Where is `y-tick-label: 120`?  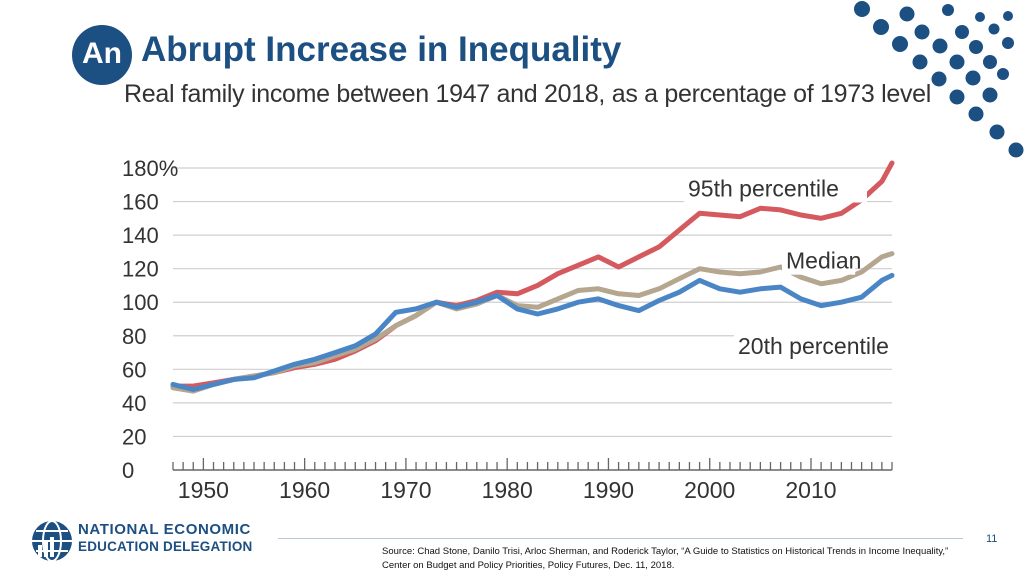 y-tick-label: 120 is located at coordinates (140, 269).